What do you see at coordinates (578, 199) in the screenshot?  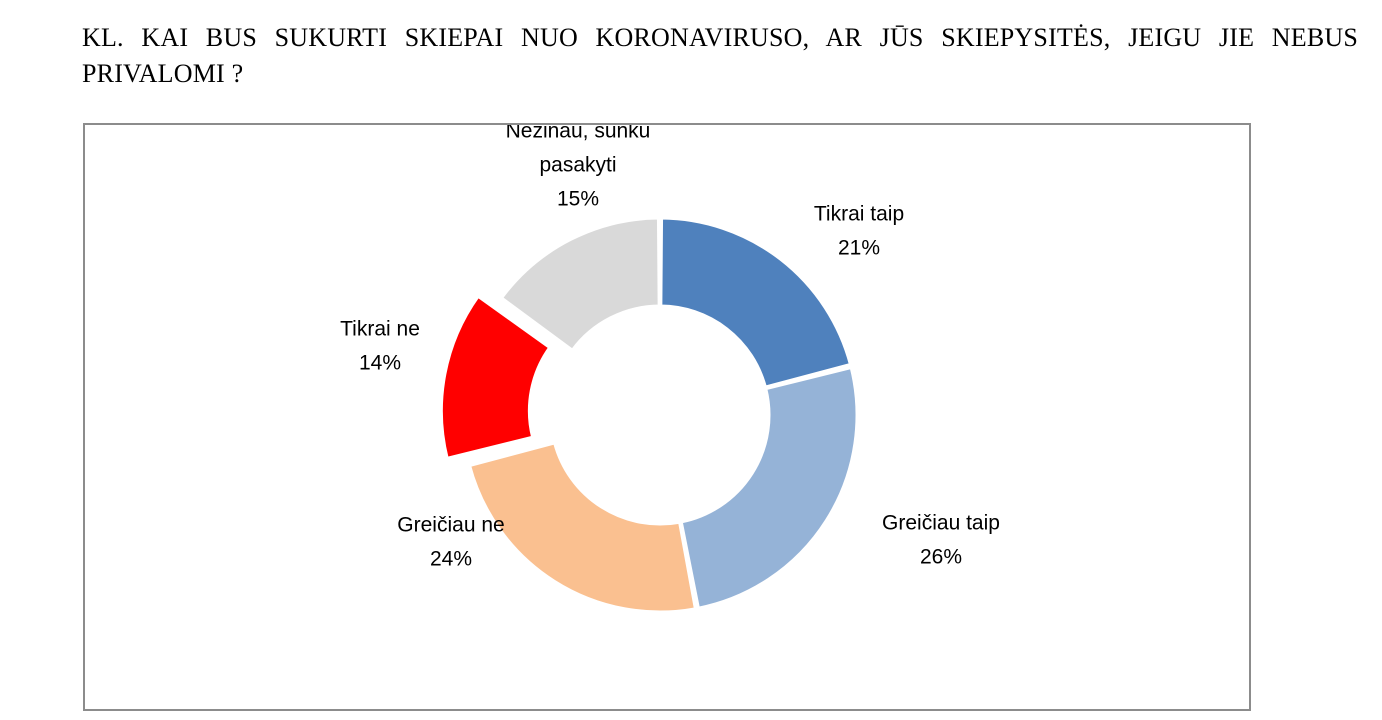 I see `slice-value-label-4: 15%` at bounding box center [578, 199].